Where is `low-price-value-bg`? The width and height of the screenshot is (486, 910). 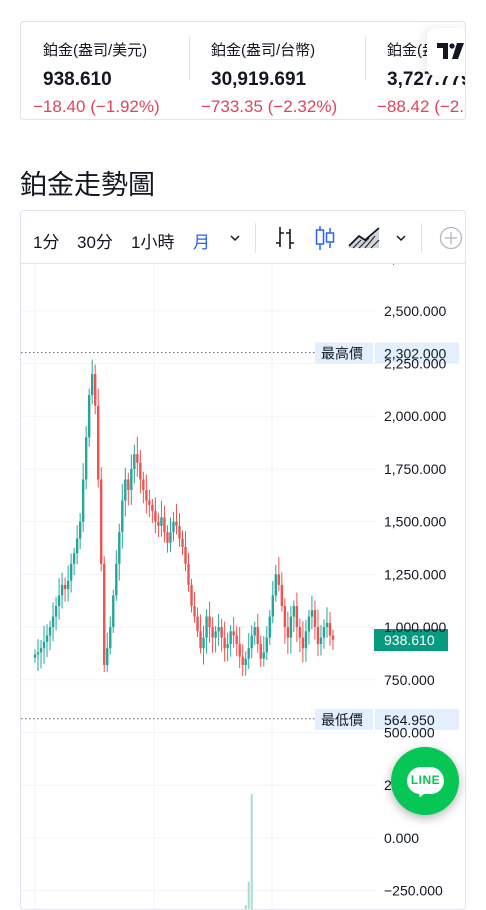 low-price-value-bg is located at coordinates (417, 719).